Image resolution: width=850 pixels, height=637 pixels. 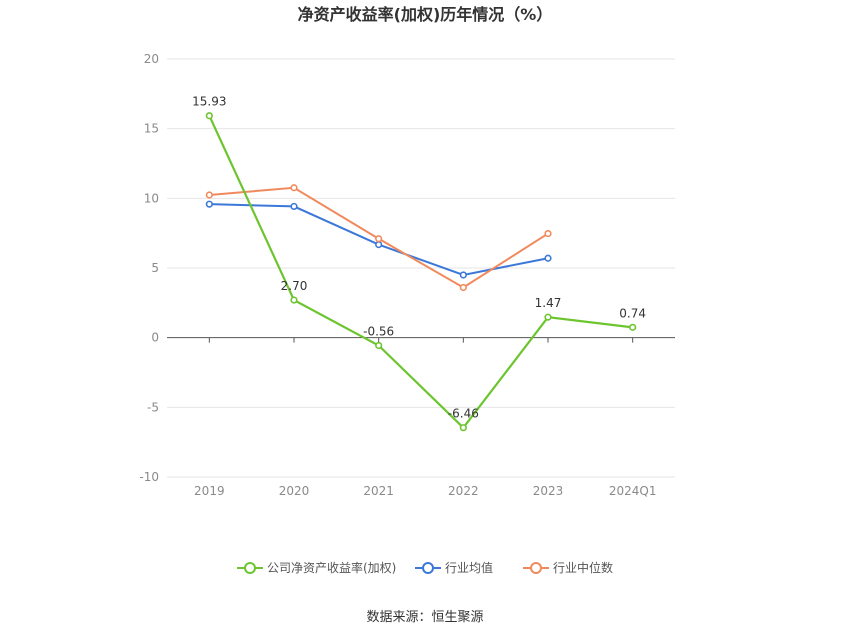 I want to click on data-source: 数据来源：恒生聚源, so click(x=424, y=617).